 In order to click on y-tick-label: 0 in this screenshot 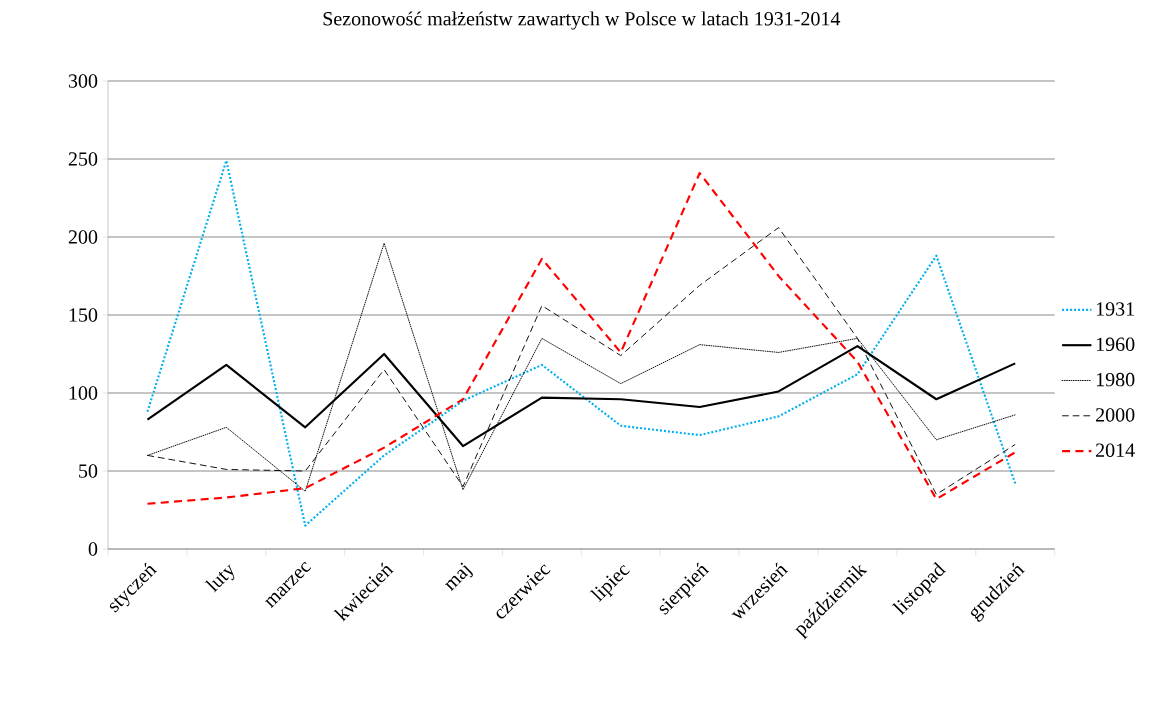, I will do `click(93, 549)`.